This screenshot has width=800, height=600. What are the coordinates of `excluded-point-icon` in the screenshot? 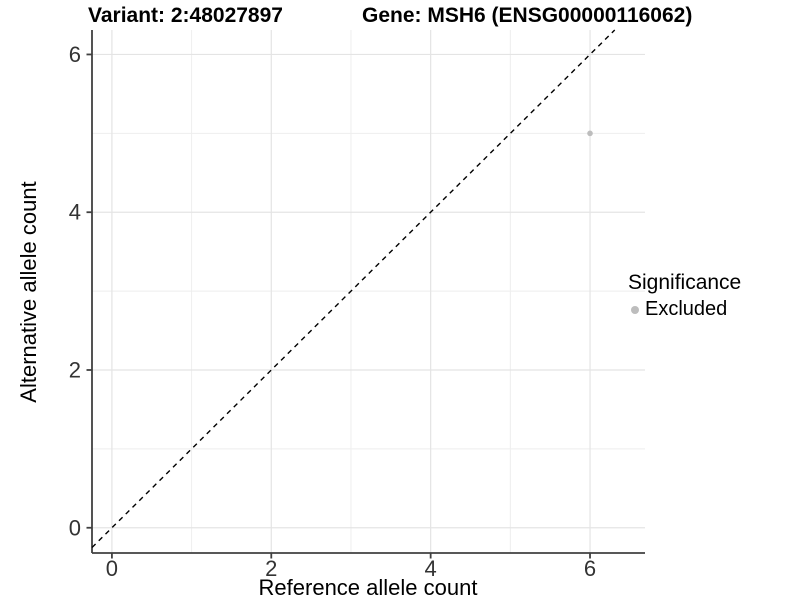 It's located at (635, 309).